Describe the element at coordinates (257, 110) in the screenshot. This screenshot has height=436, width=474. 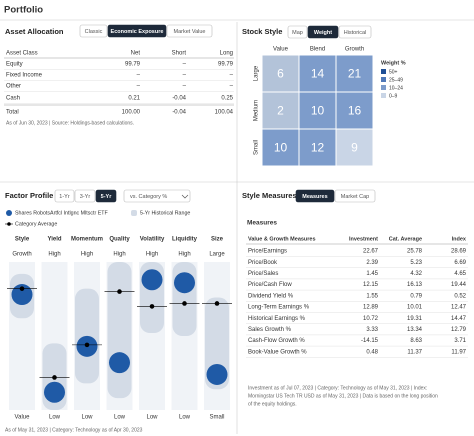
I see `row-label: Medium` at that location.